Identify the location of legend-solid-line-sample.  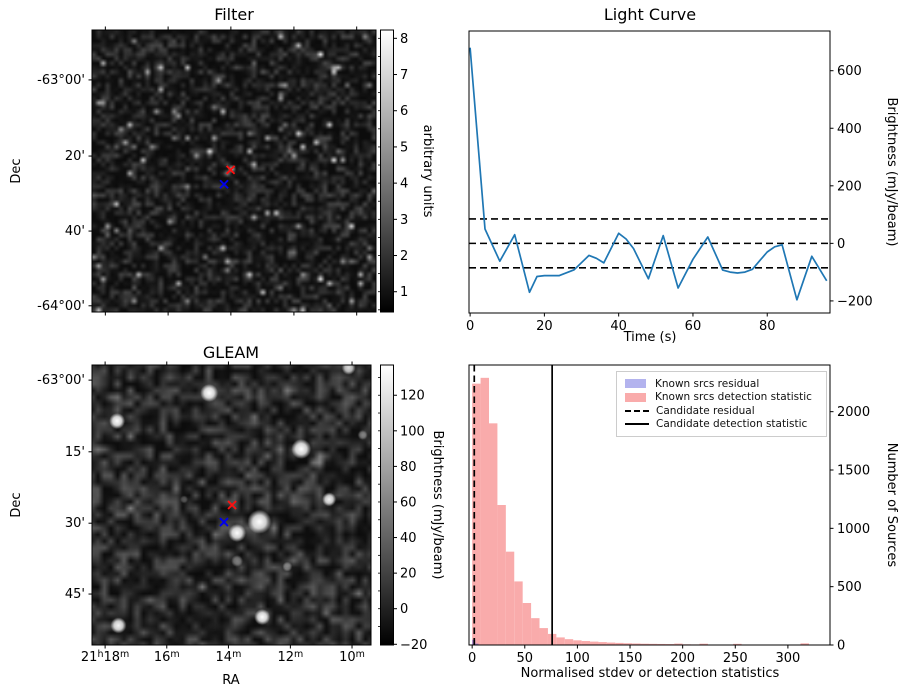
(637, 424).